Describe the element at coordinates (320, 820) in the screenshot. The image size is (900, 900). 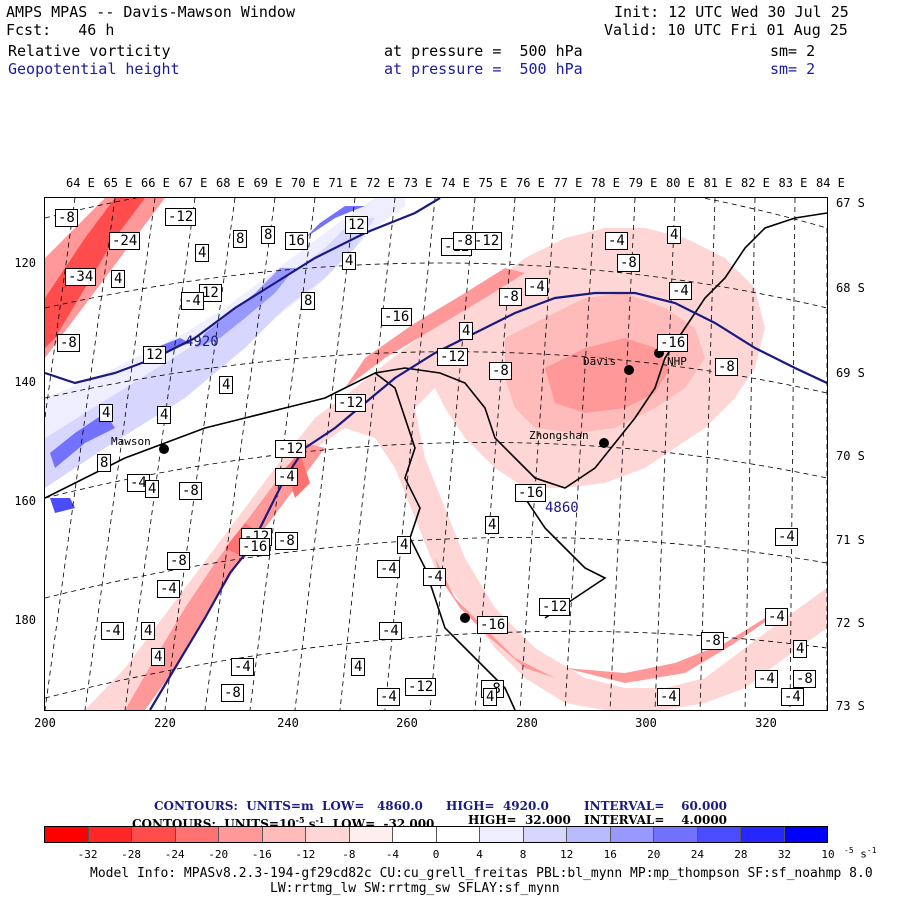
I see `vort-units-exp2: -1` at that location.